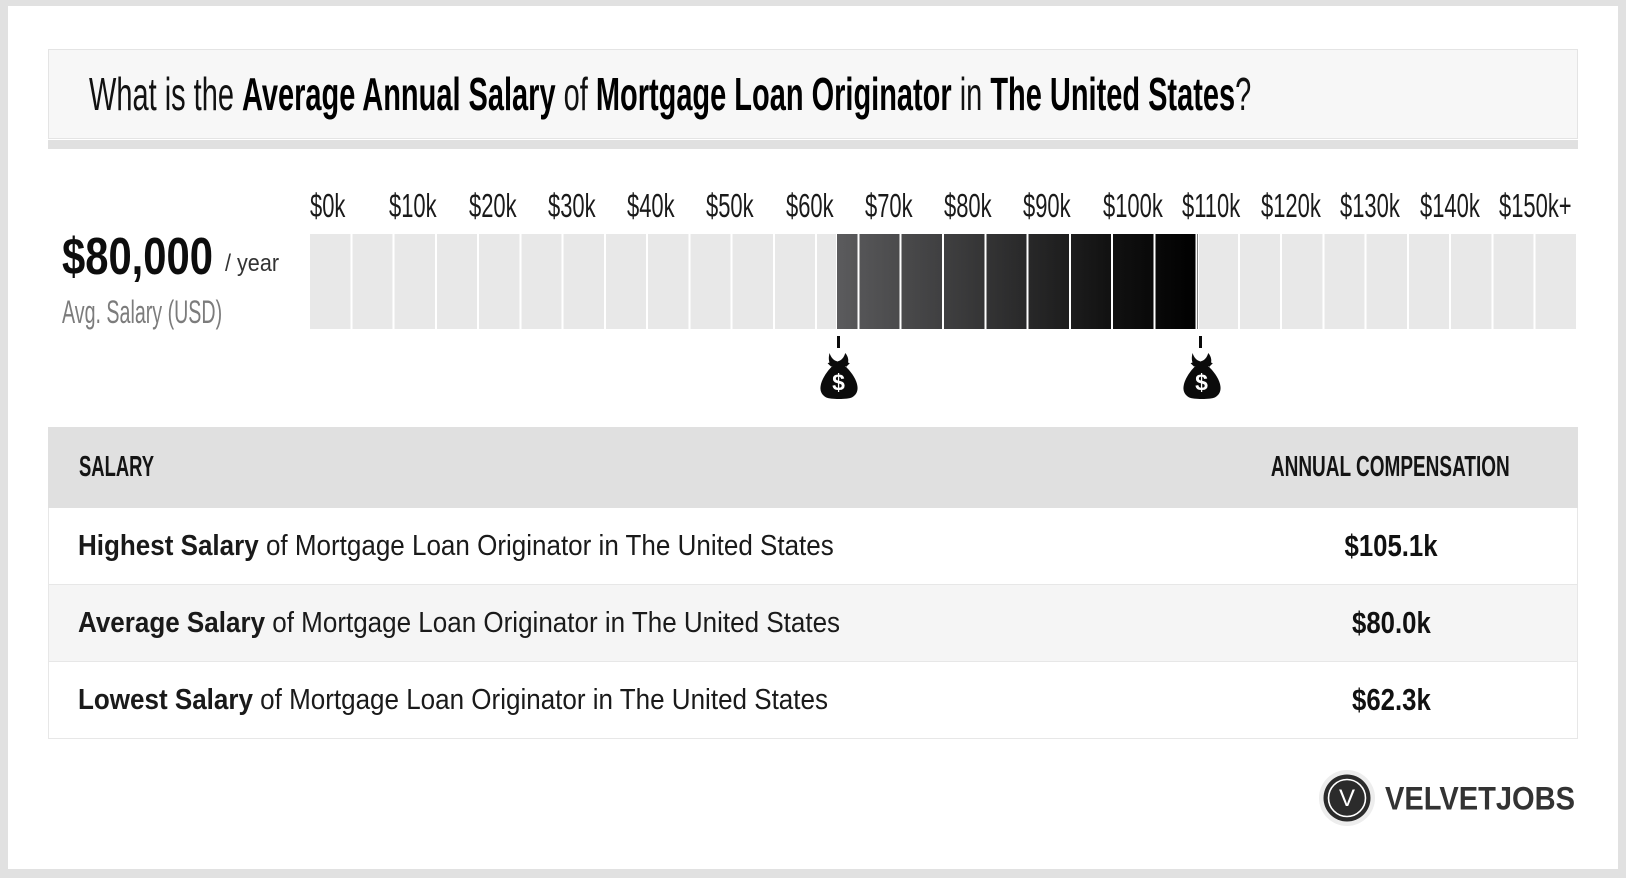 The height and width of the screenshot is (878, 1626). Describe the element at coordinates (1347, 798) in the screenshot. I see `svg-text: V` at that location.